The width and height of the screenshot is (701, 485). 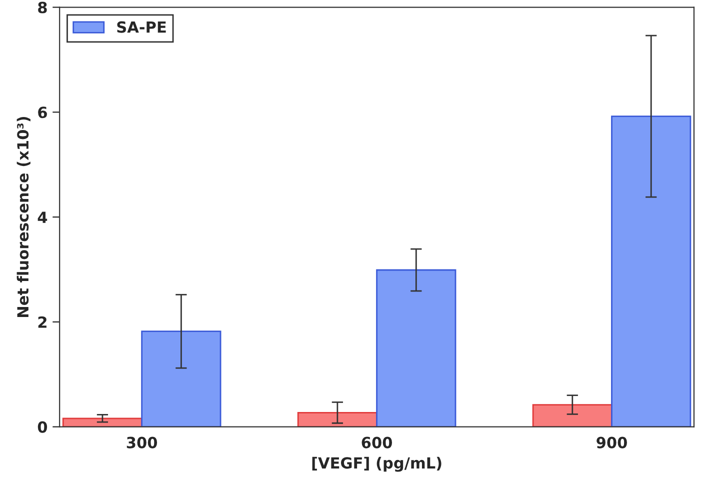 I want to click on y-tick-label: 0, so click(x=43, y=427).